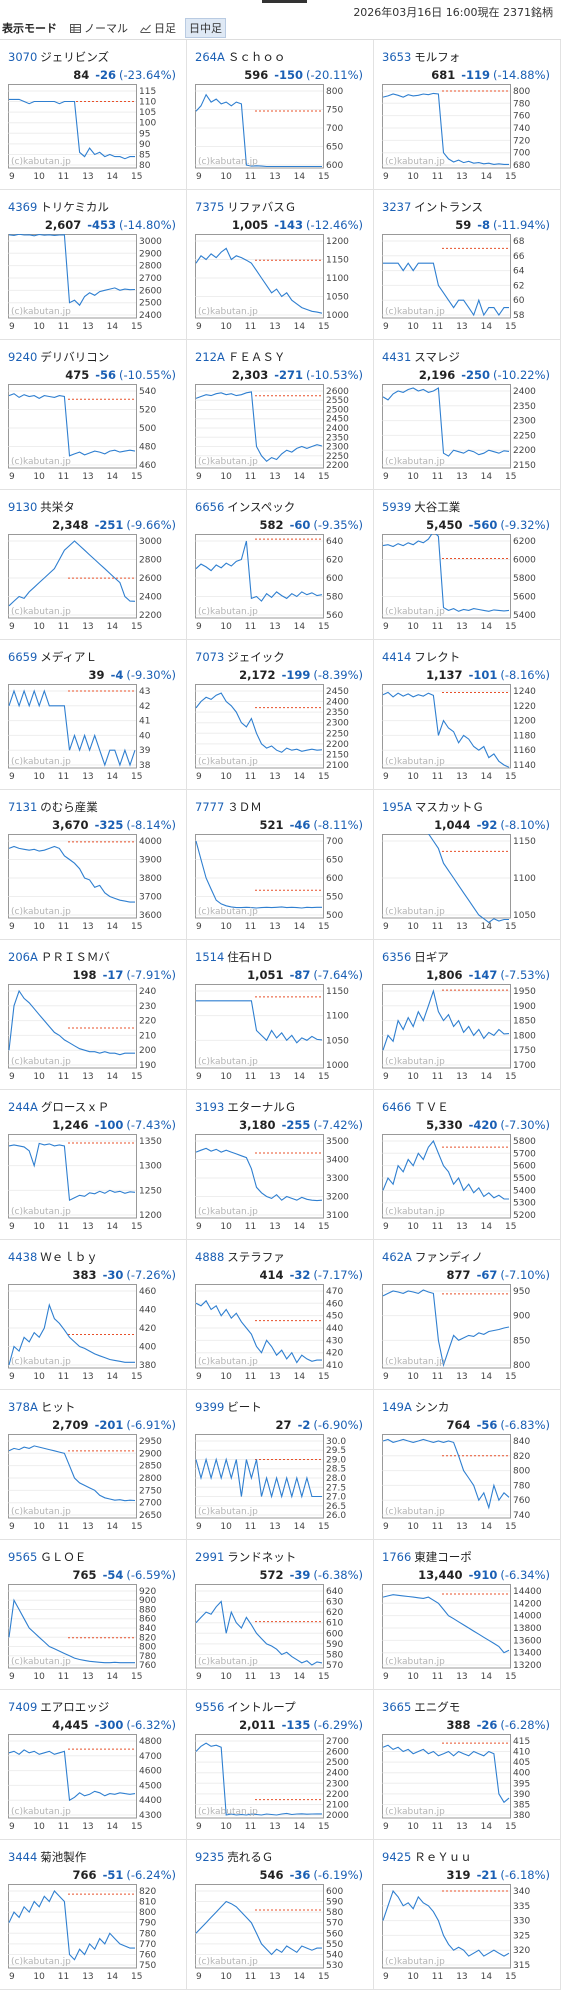 This screenshot has width=561, height=1990. What do you see at coordinates (210, 1707) in the screenshot?
I see `stock-code-link: 9556` at bounding box center [210, 1707].